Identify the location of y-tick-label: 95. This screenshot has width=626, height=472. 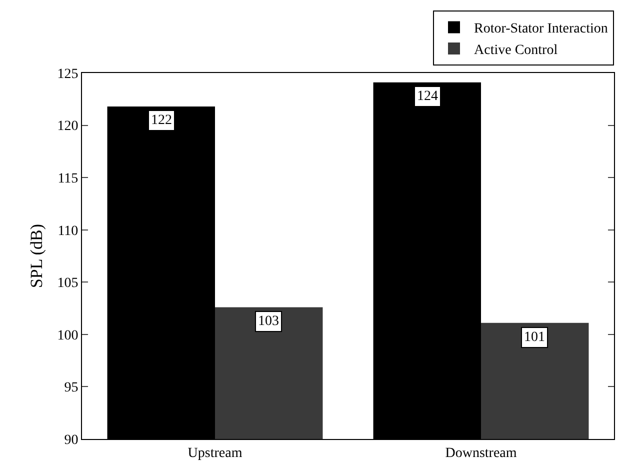
(71, 388).